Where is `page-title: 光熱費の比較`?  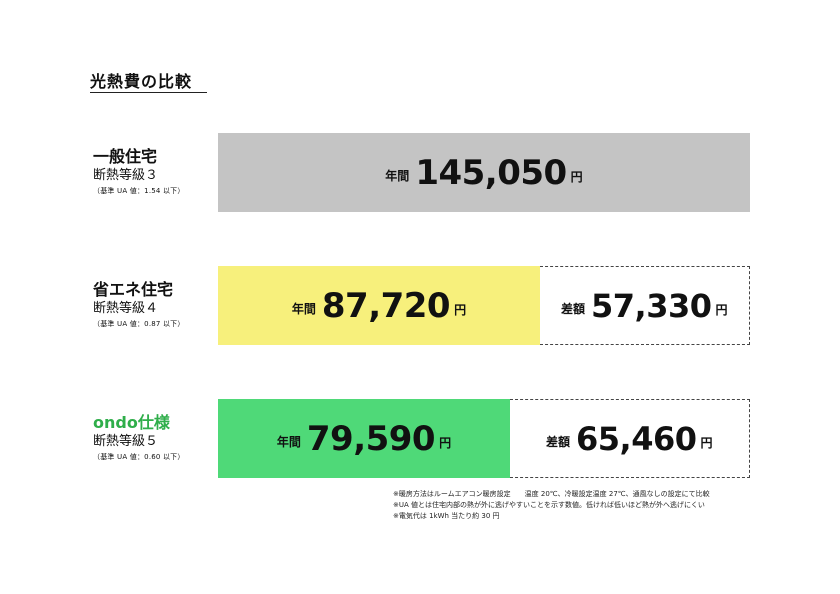
page-title: 光熱費の比較 is located at coordinates (141, 81).